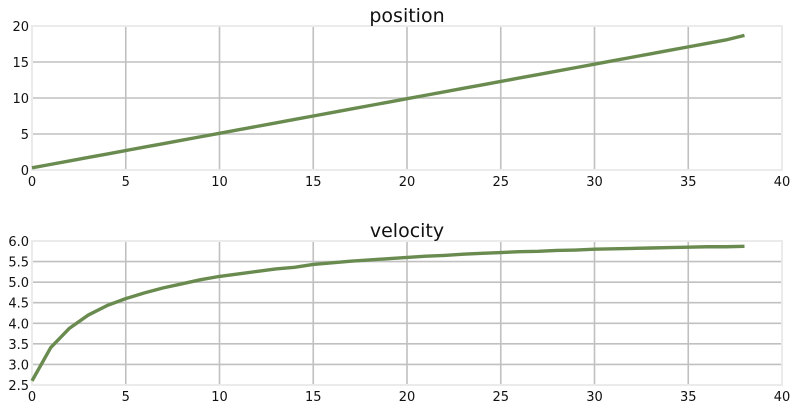  Describe the element at coordinates (126, 182) in the screenshot. I see `position-x-tick-label: 5` at that location.